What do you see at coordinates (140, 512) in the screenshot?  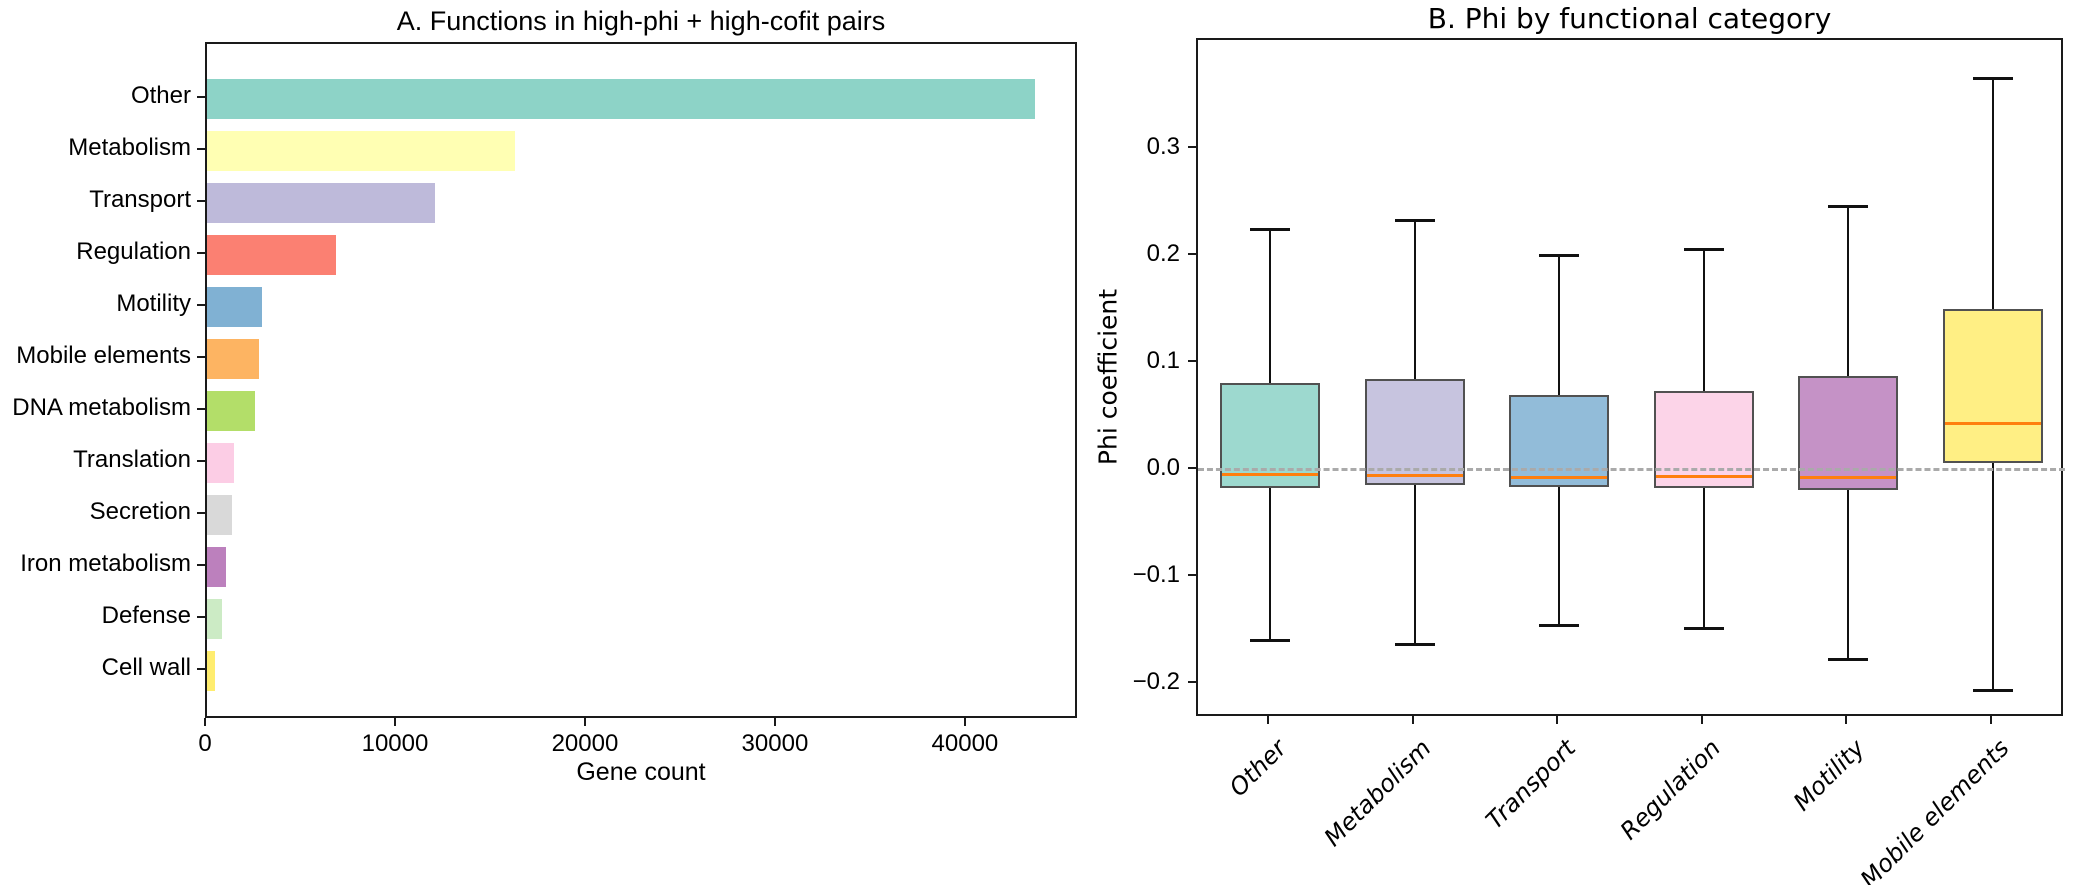 I see `bar-category-label: Secretion` at bounding box center [140, 512].